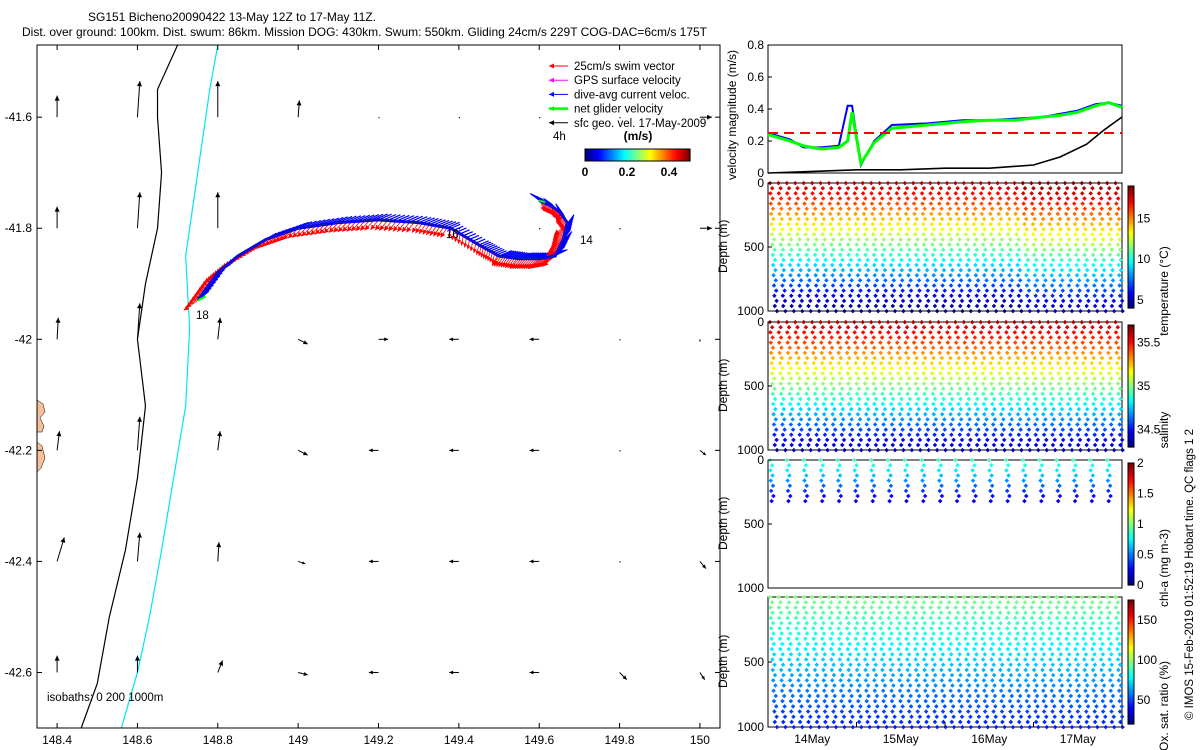  Describe the element at coordinates (1144, 700) in the screenshot. I see `section-colorbar-tick-label: 50` at that location.